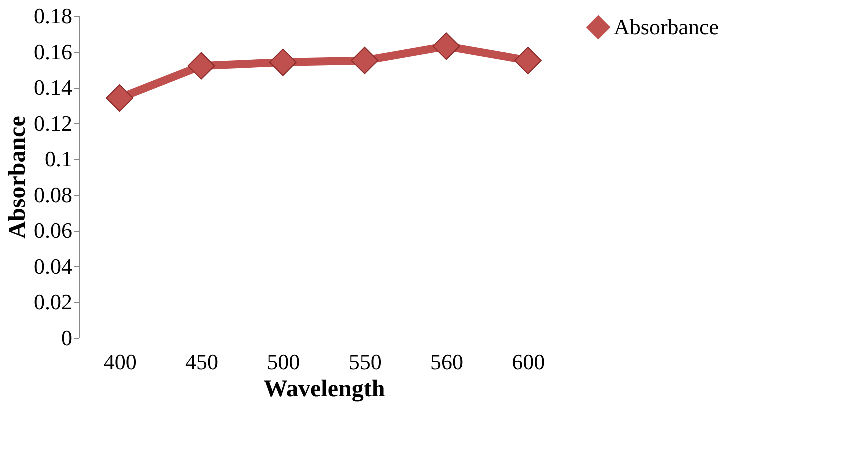  I want to click on x-axis-title: Wavelength, so click(325, 389).